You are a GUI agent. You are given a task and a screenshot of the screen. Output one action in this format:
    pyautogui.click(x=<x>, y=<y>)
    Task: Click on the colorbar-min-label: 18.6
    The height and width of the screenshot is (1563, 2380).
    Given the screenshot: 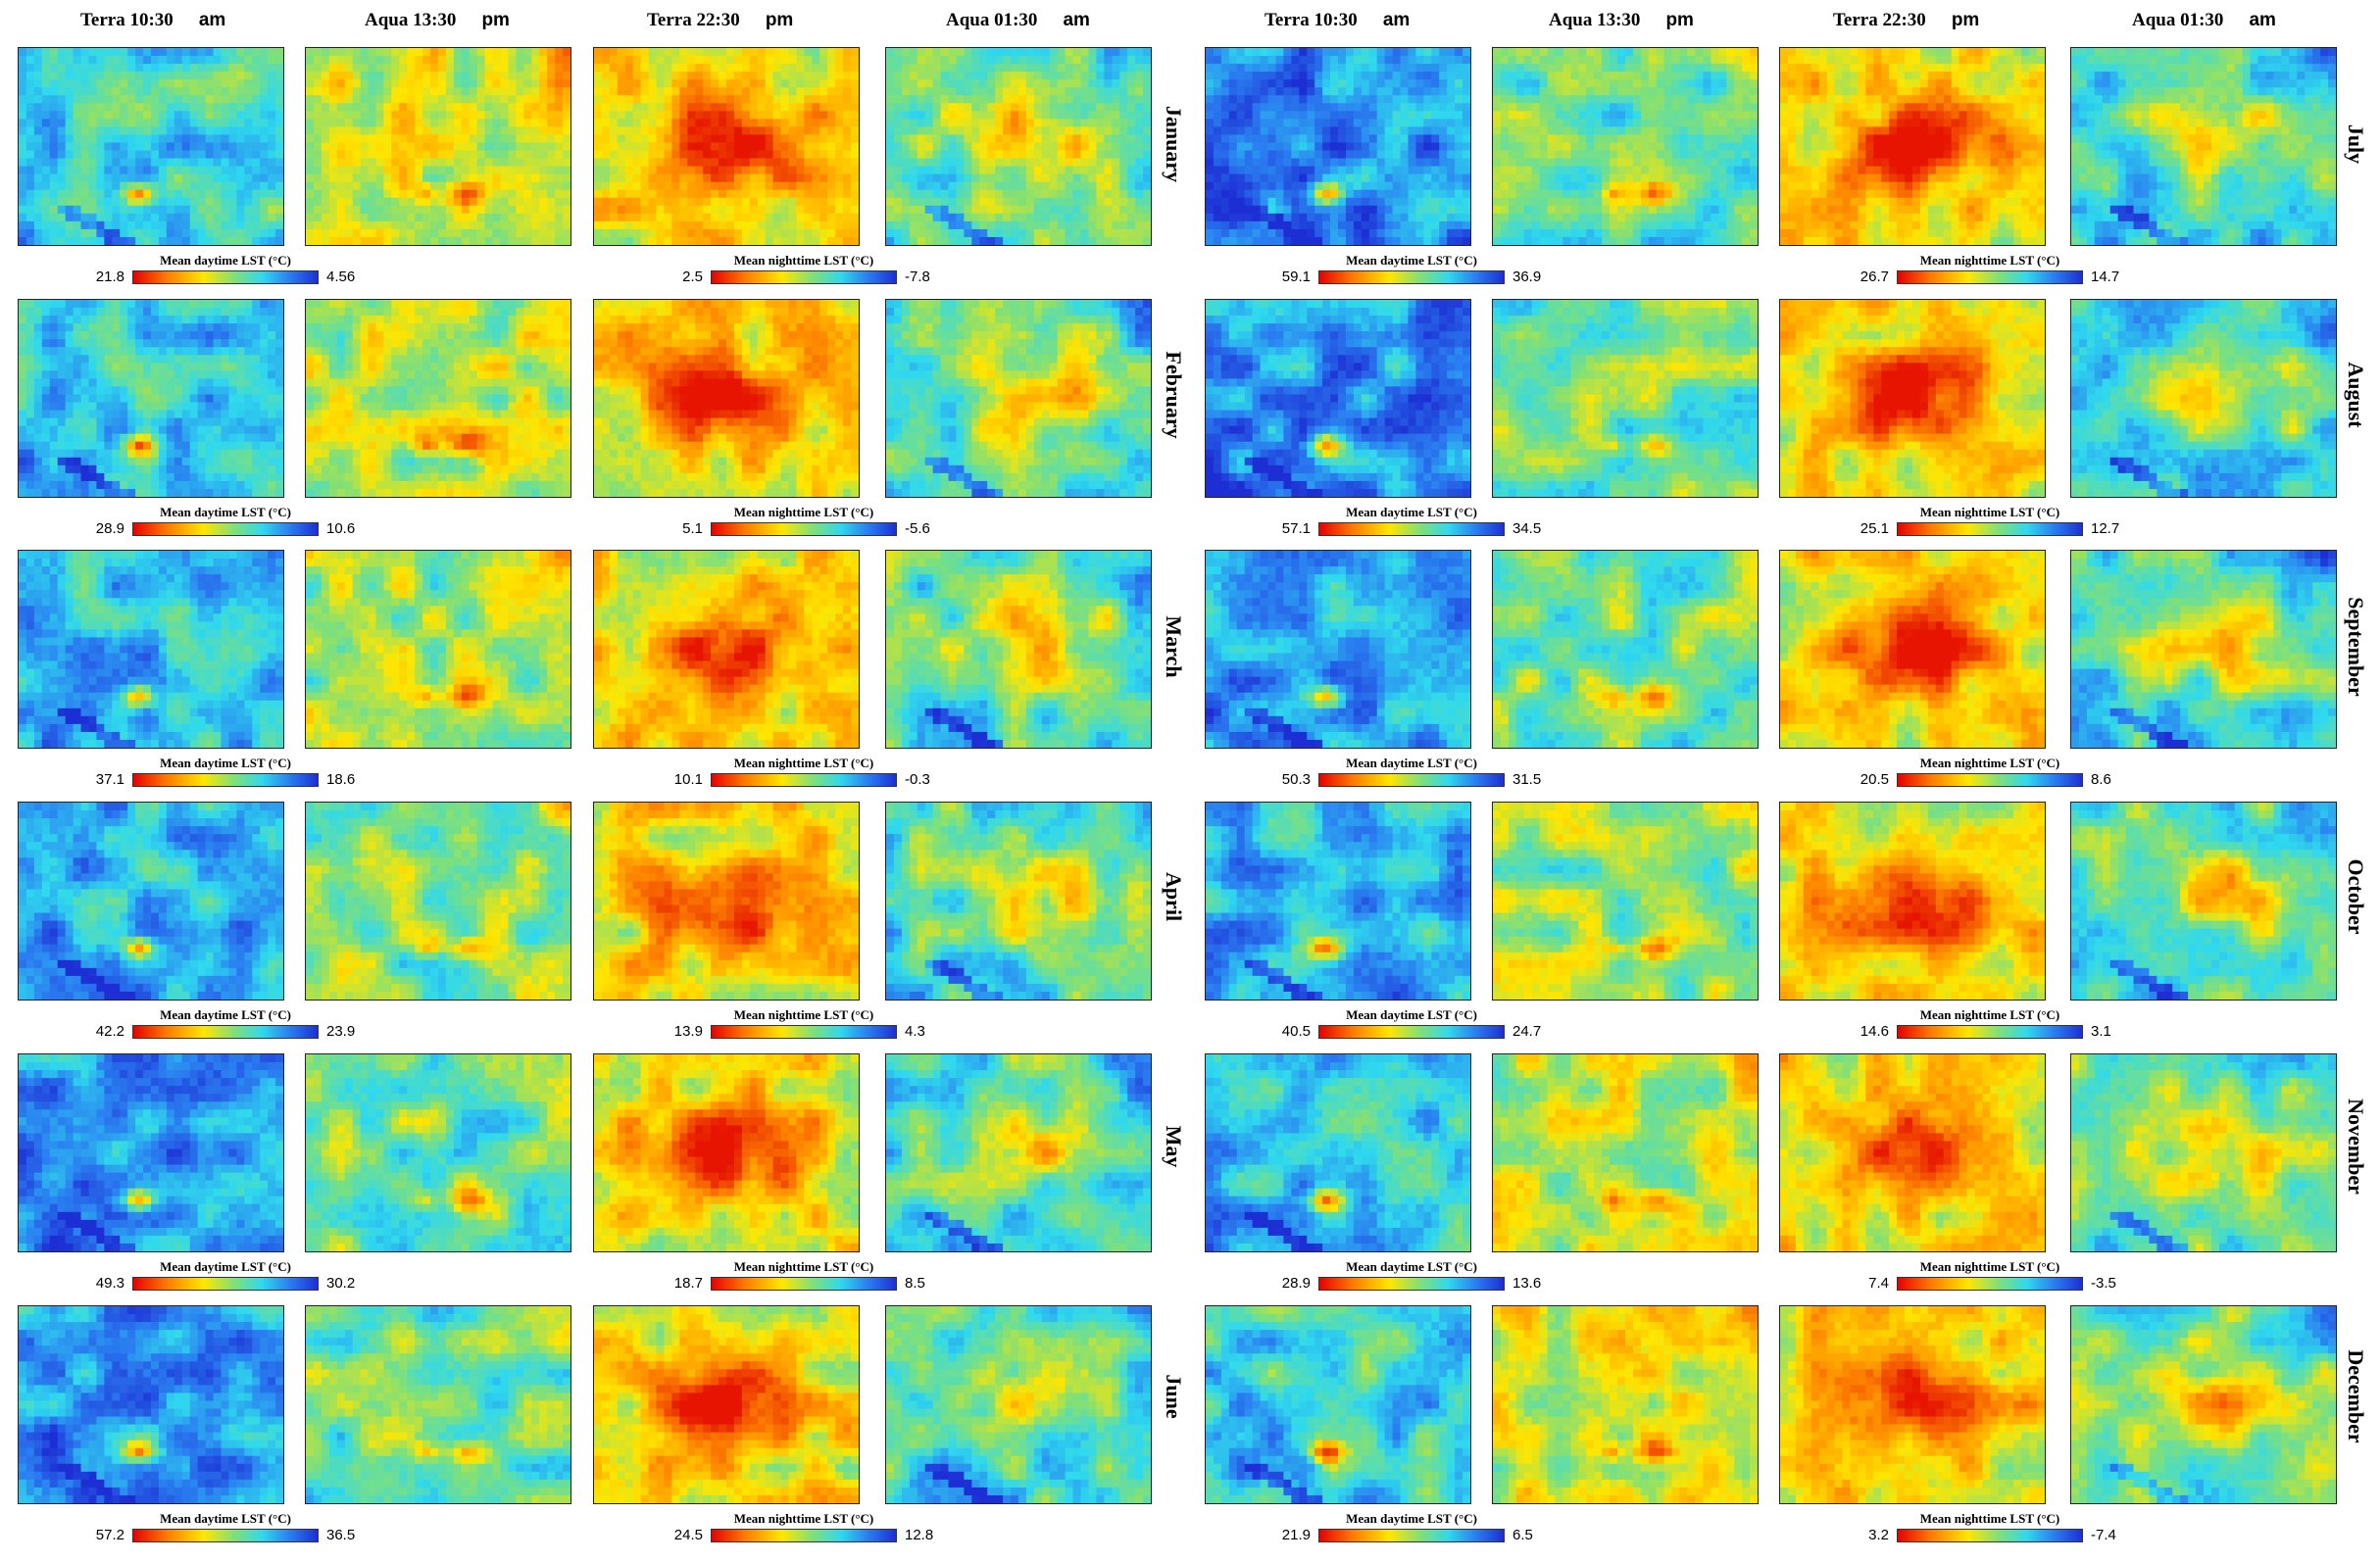 What is the action you would take?
    pyautogui.click(x=340, y=779)
    